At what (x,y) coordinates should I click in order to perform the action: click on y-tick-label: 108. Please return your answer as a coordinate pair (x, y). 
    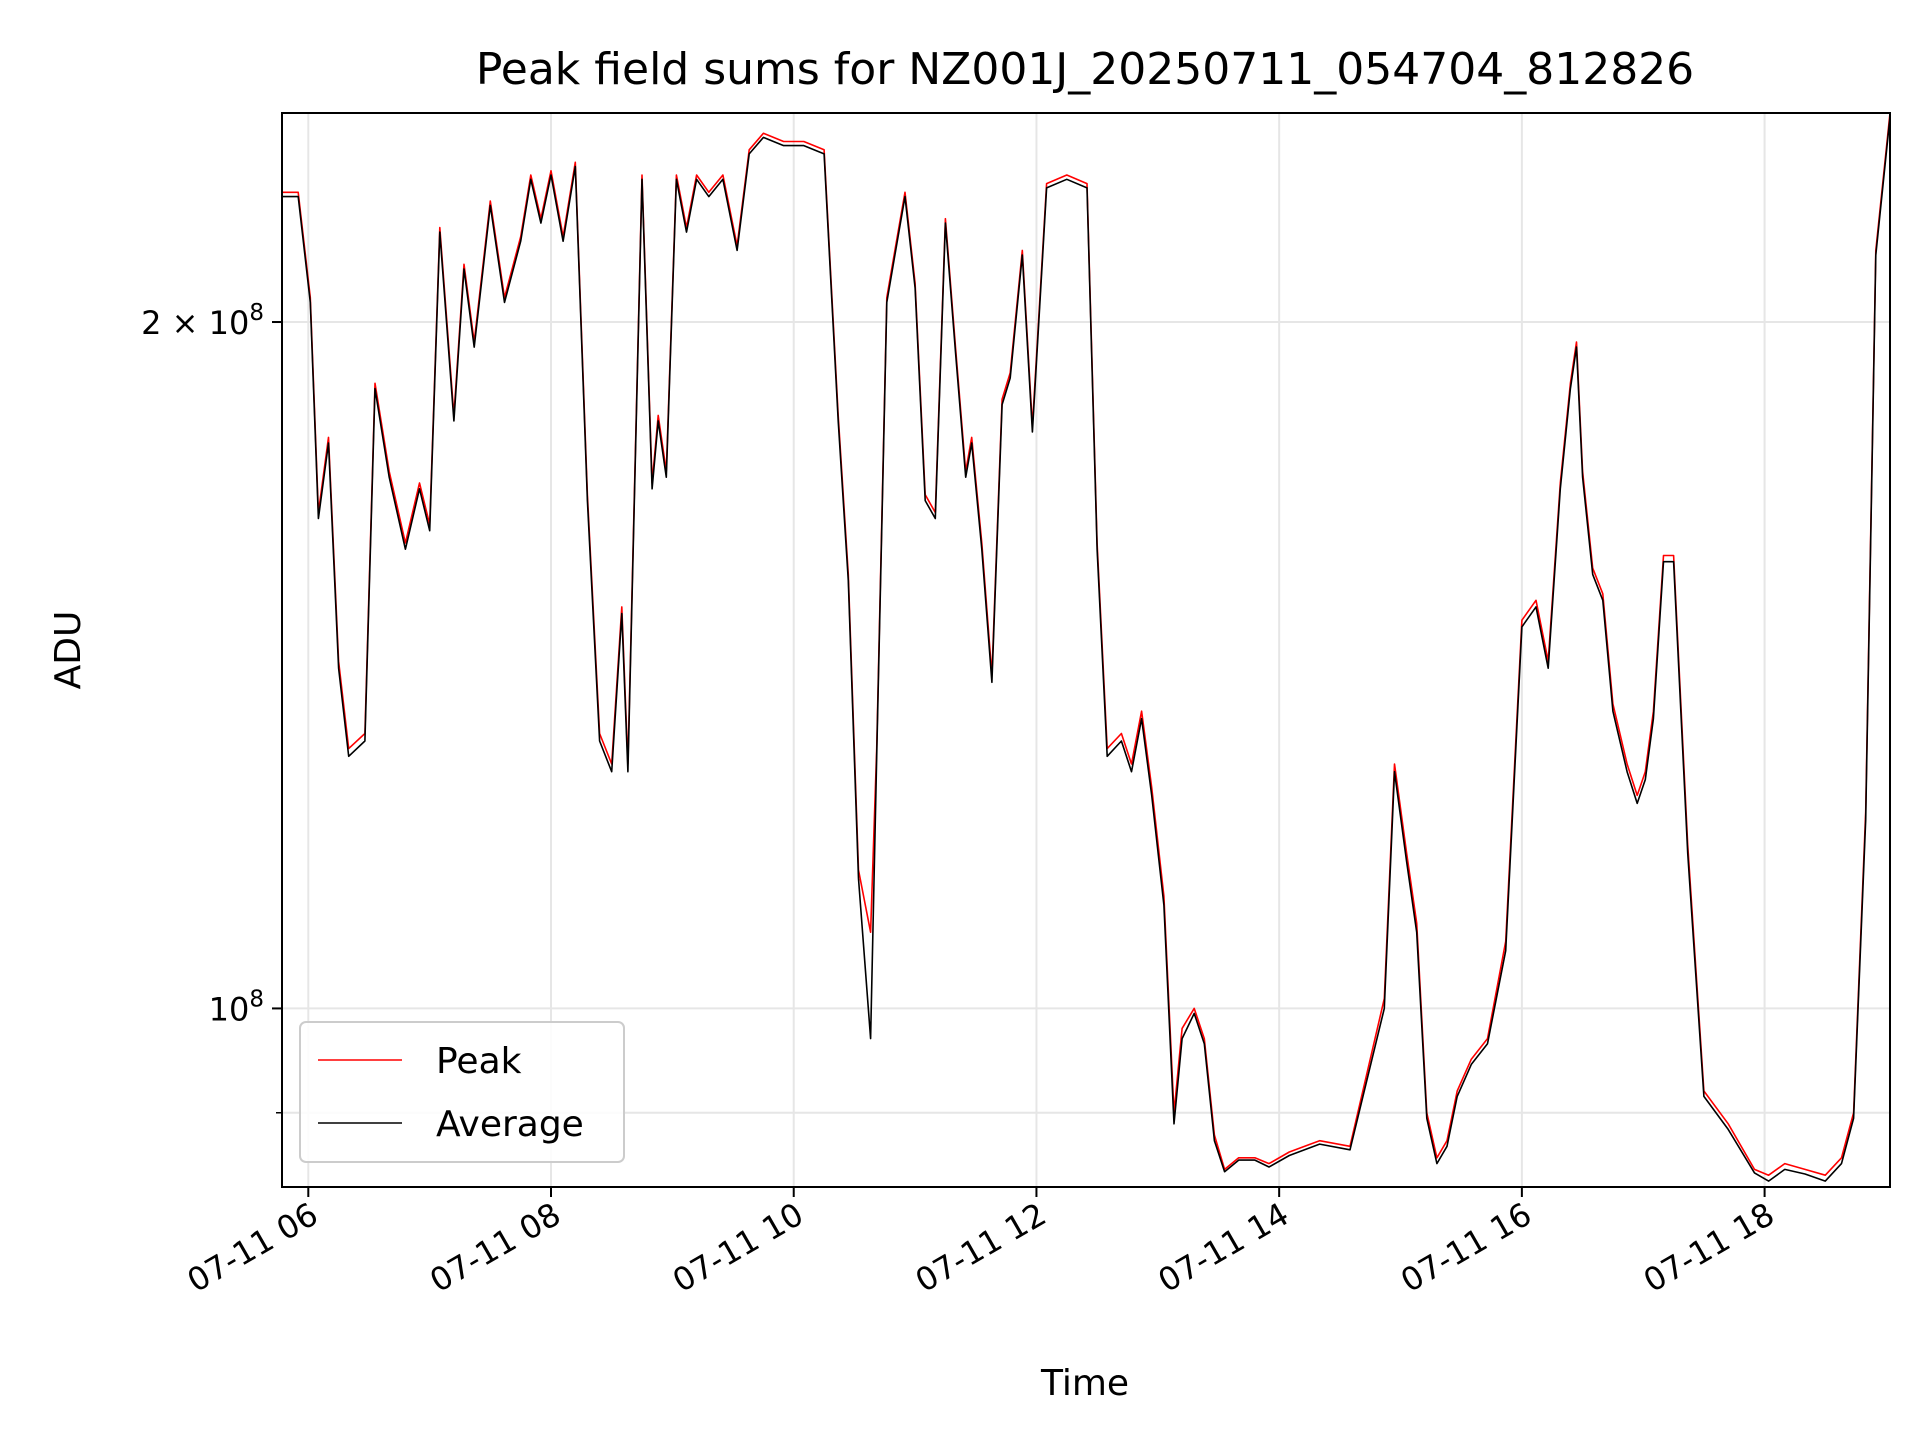
    Looking at the image, I should click on (236, 1007).